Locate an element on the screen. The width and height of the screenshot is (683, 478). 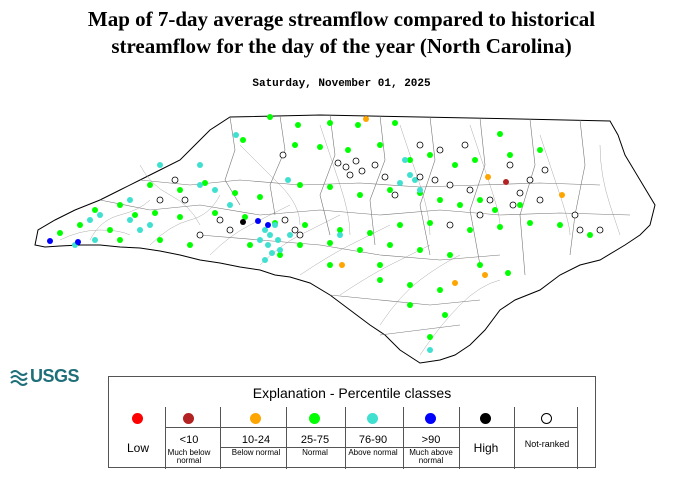
site-marker-much-below is located at coordinates (506, 182).